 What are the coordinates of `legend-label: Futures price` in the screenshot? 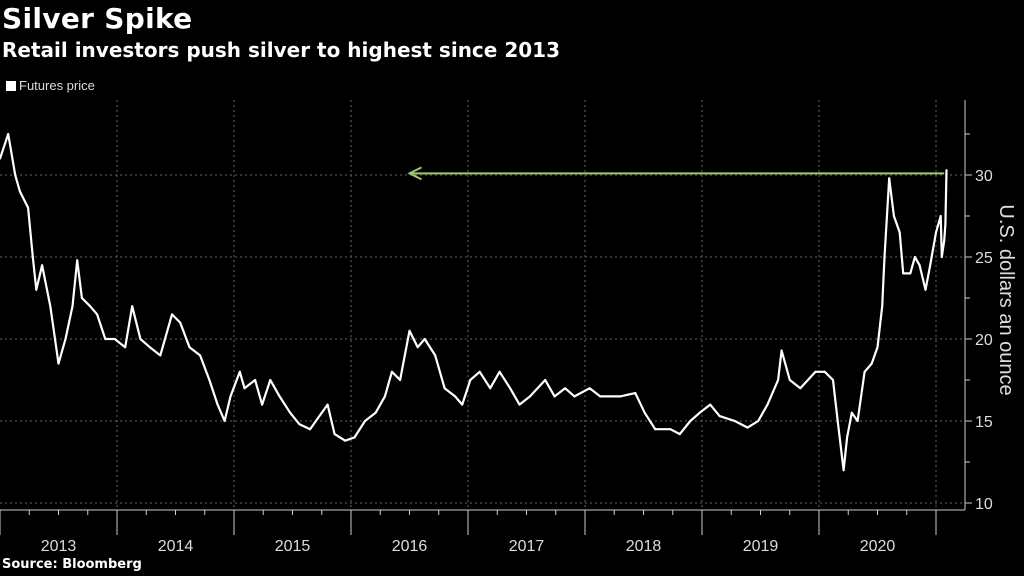 It's located at (57, 85).